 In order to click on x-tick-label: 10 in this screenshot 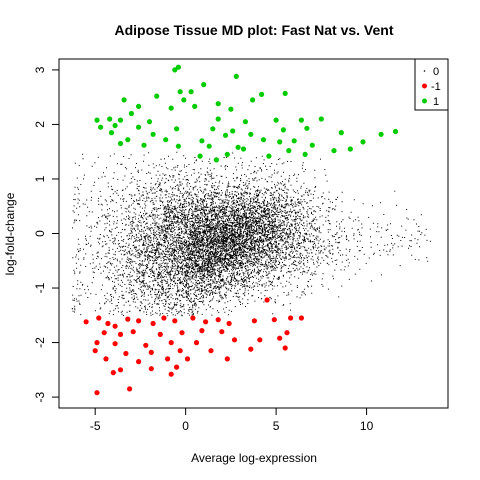, I will do `click(367, 426)`.